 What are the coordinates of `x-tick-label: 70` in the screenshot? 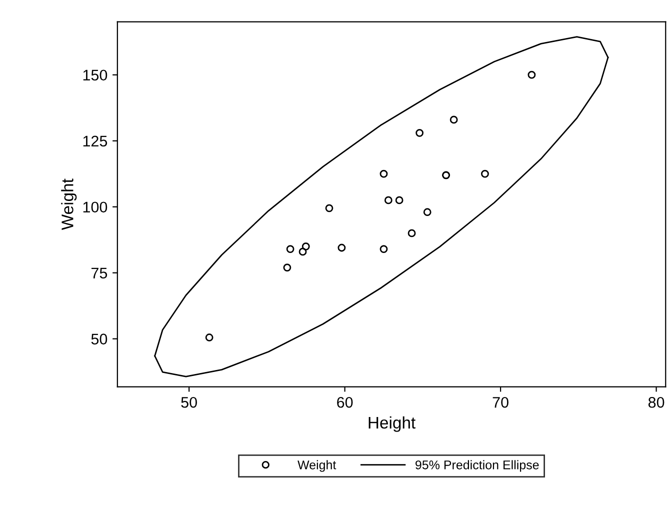 It's located at (500, 402).